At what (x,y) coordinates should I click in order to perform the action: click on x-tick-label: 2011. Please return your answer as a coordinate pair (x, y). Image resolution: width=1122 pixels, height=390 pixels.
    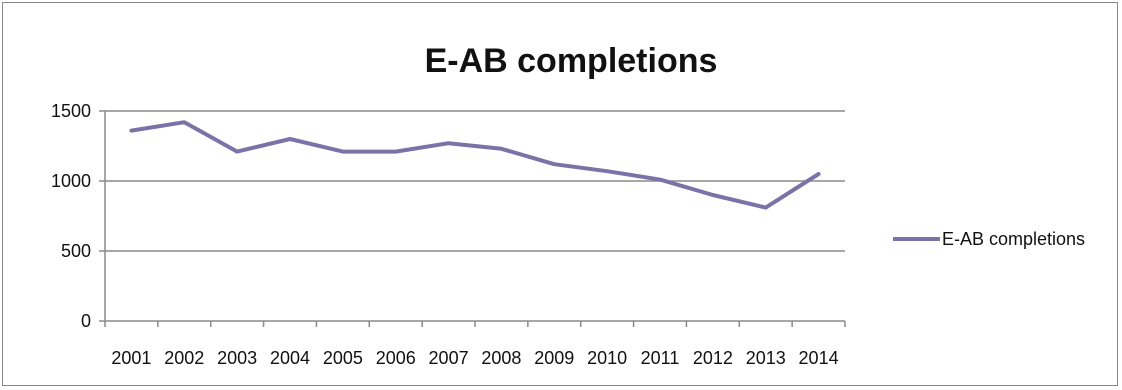
    Looking at the image, I should click on (660, 358).